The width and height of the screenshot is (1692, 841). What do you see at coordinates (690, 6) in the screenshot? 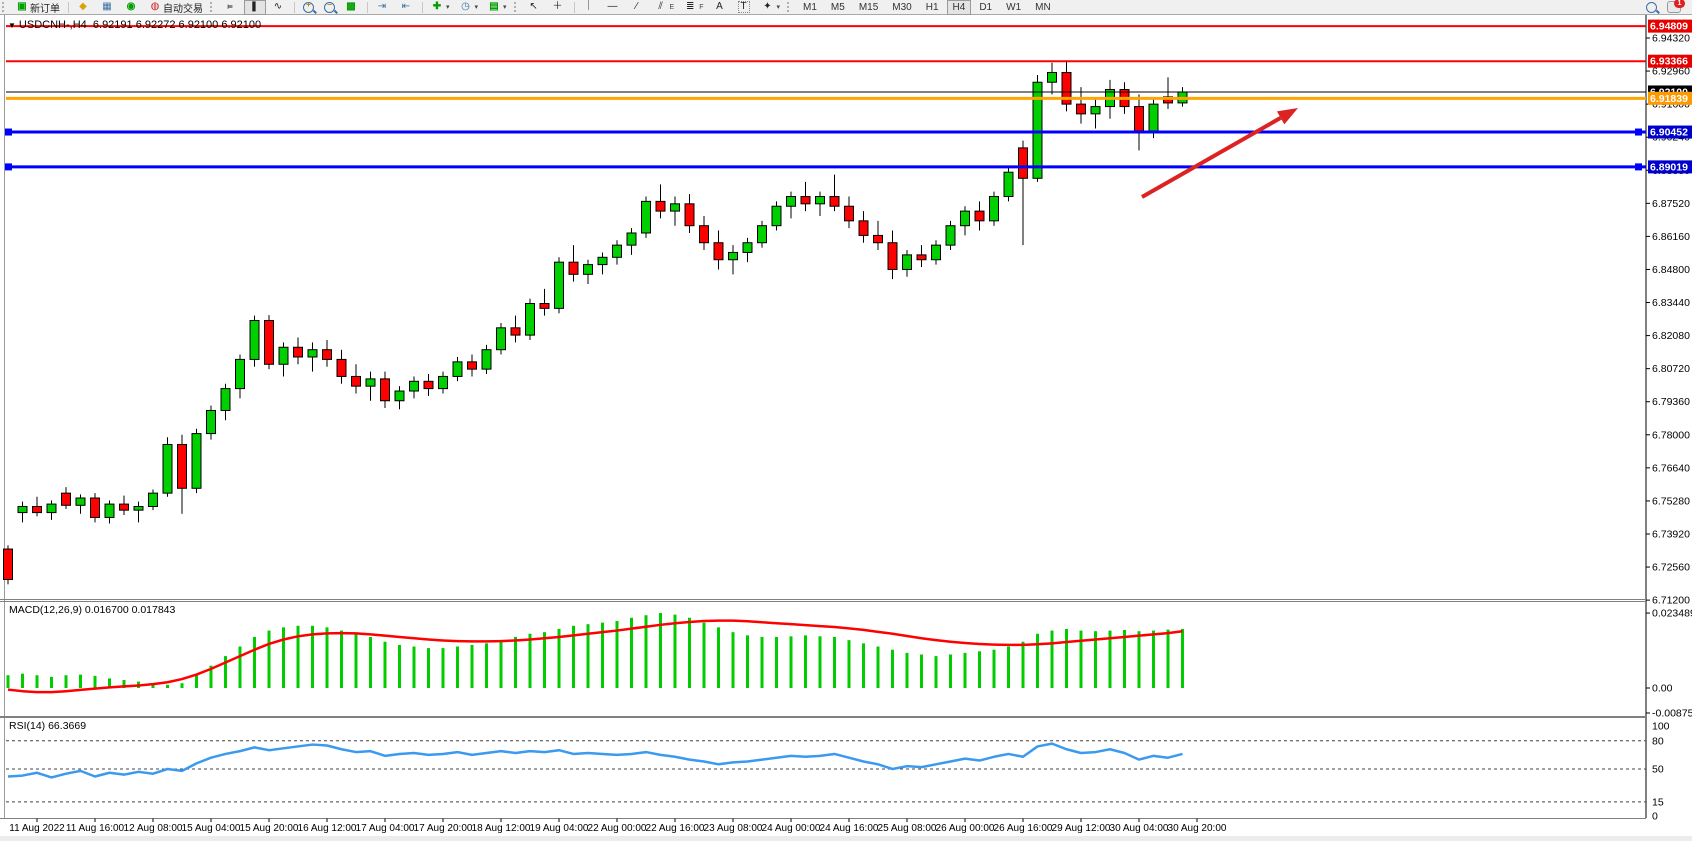
I see `fibonacci-icon: ≣` at bounding box center [690, 6].